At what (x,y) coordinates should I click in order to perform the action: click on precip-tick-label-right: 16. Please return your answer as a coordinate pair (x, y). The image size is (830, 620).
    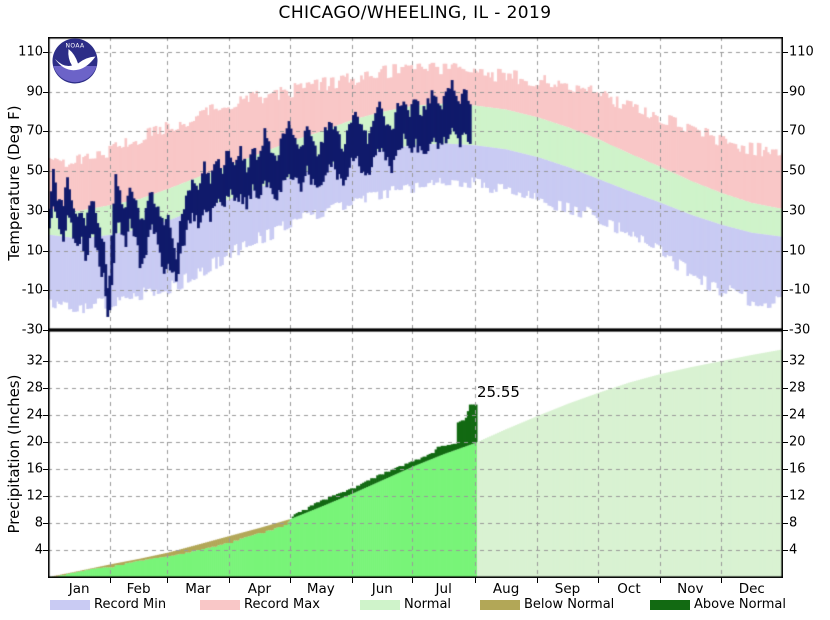
    Looking at the image, I should click on (797, 469).